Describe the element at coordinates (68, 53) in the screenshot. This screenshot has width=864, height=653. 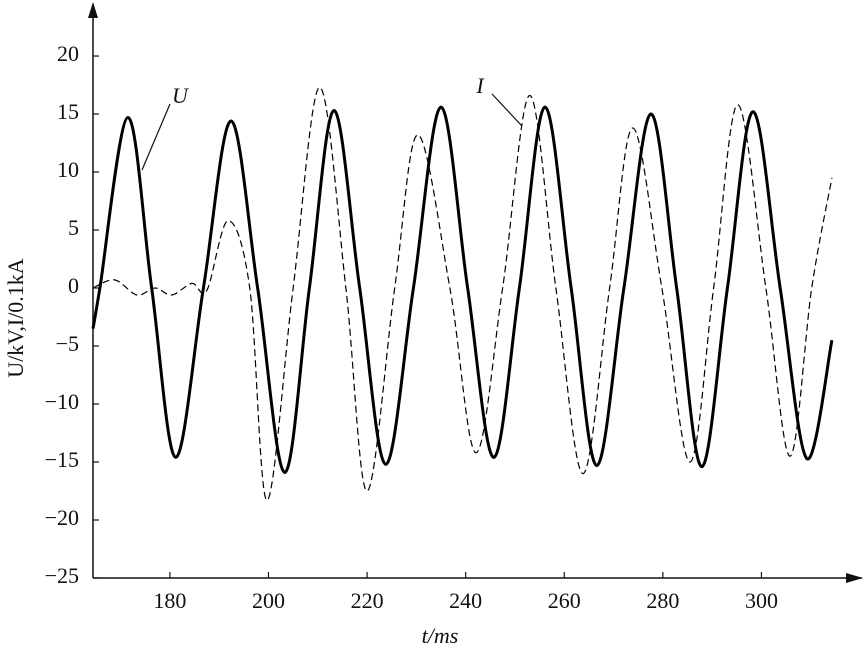
I see `y-tick-label: 20` at that location.